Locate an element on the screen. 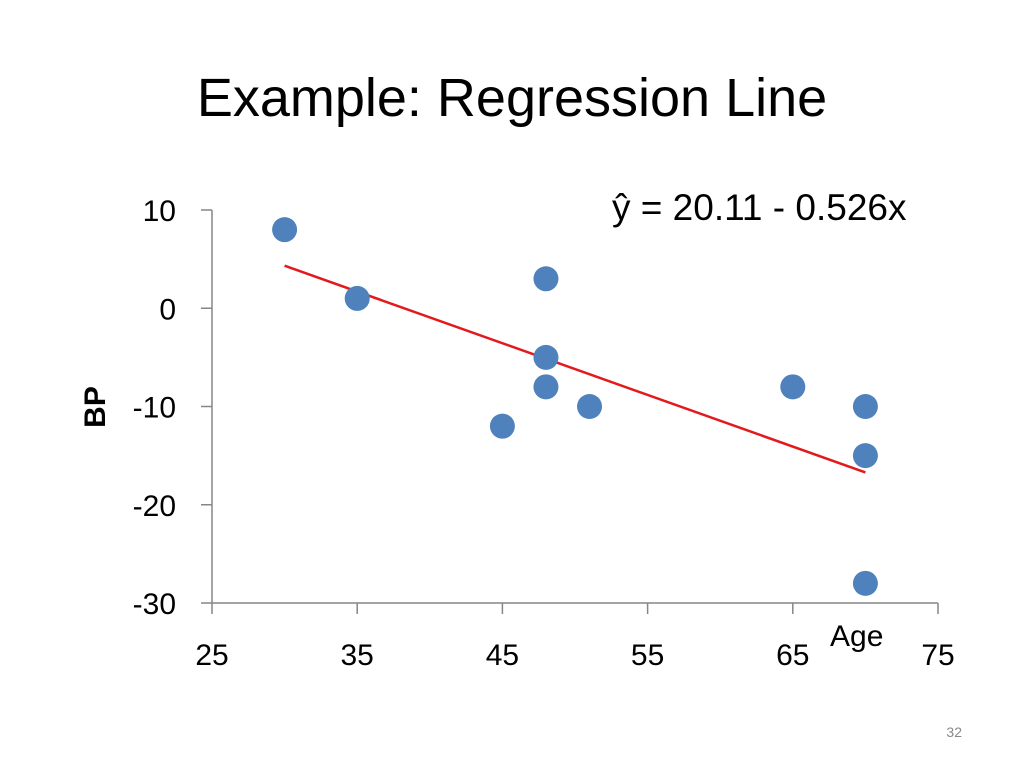 This screenshot has height=768, width=1024. slide-number: 32 is located at coordinates (954, 732).